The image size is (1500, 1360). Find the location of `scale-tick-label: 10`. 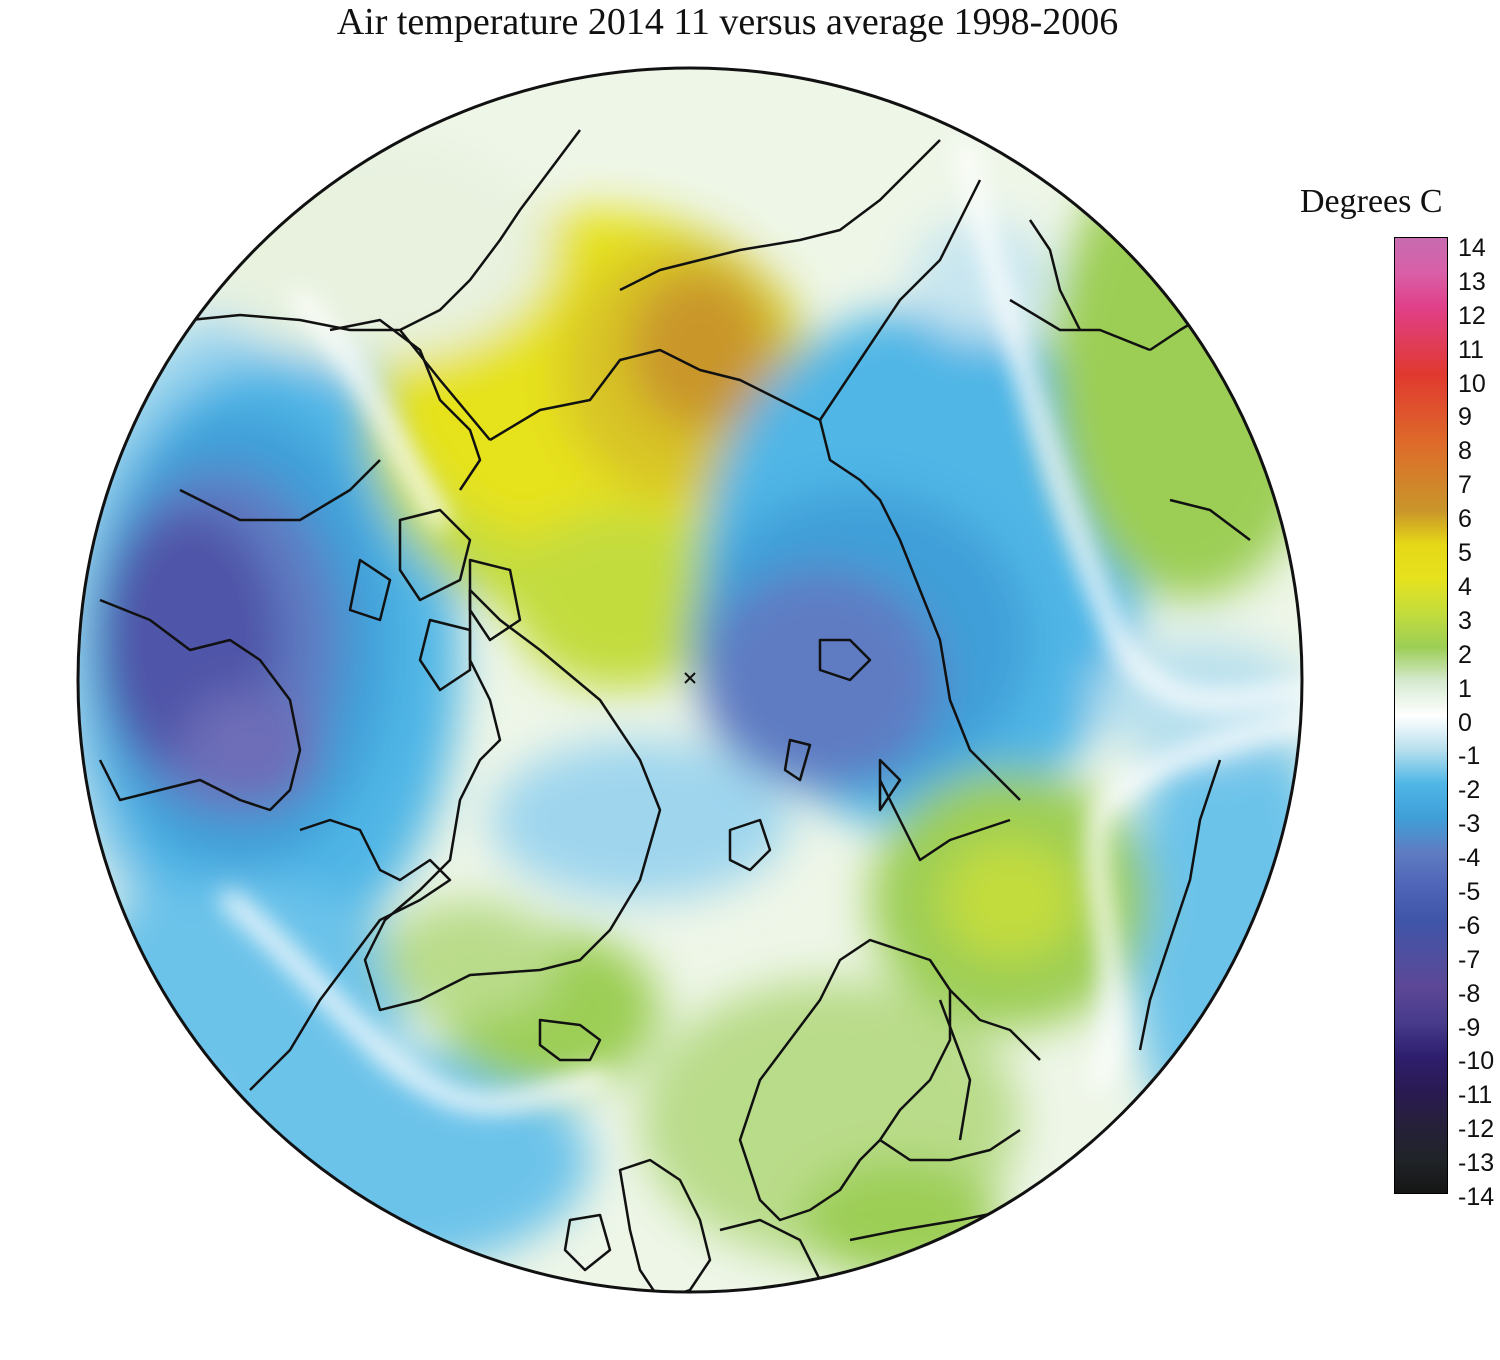

scale-tick-label: 10 is located at coordinates (1472, 383).